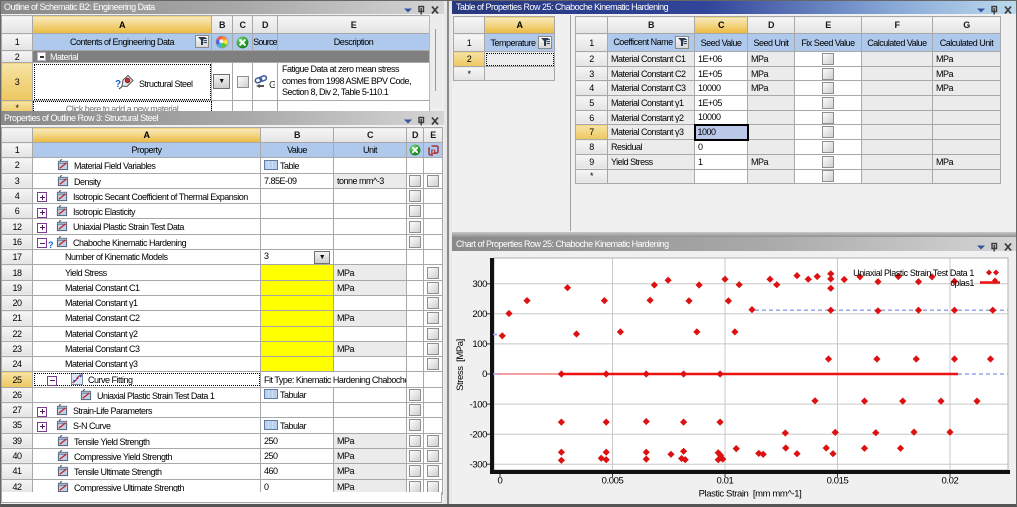 This screenshot has width=1017, height=507. Describe the element at coordinates (950, 481) in the screenshot. I see `svg-text: 0.02` at that location.